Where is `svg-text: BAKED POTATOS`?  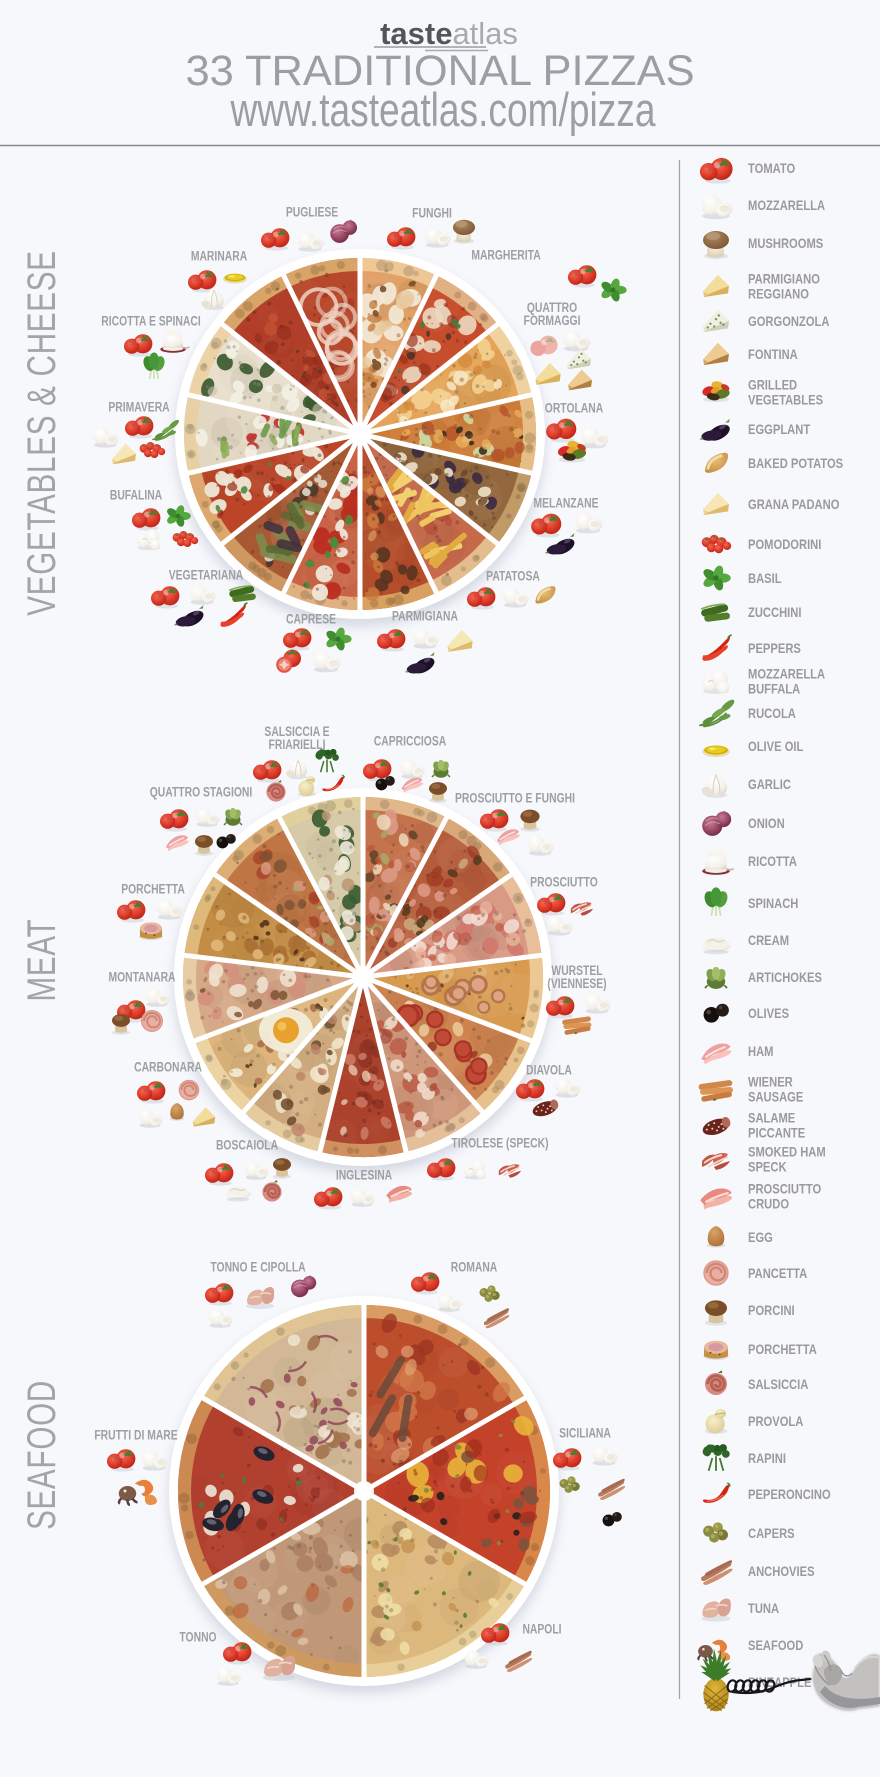 svg-text: BAKED POTATOS is located at coordinates (795, 463).